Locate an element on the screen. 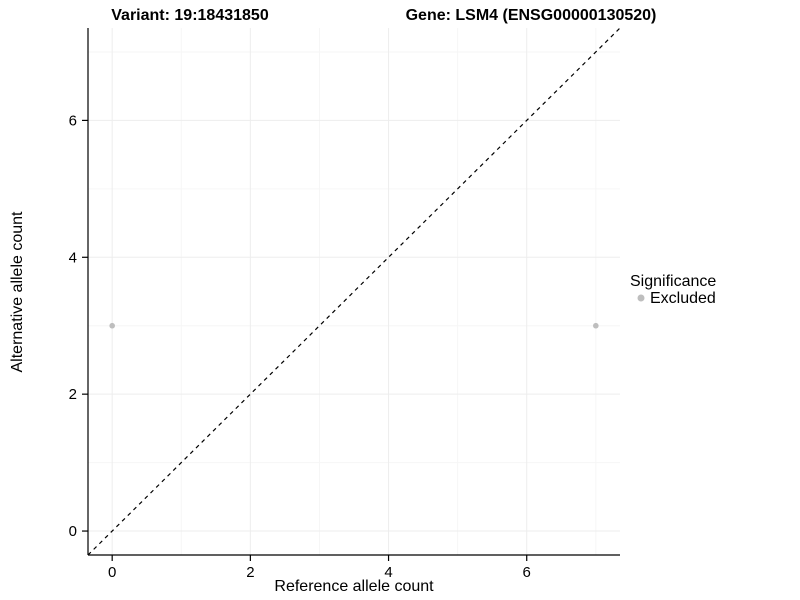 The height and width of the screenshot is (600, 800). x-axis-label: Reference allele count is located at coordinates (354, 586).